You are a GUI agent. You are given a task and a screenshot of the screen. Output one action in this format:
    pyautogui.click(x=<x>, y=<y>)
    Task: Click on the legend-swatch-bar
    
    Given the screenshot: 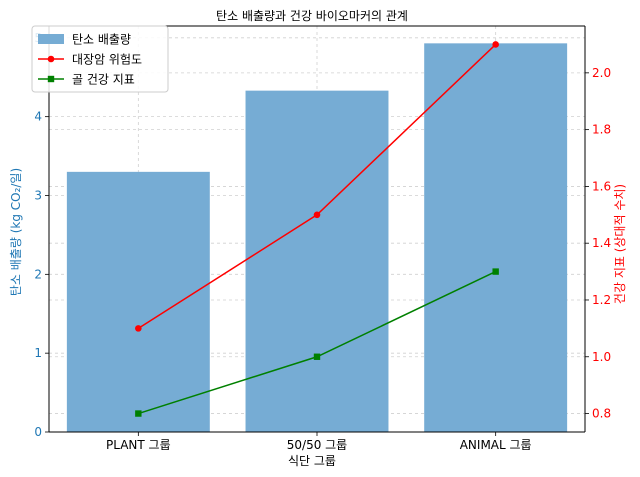 What is the action you would take?
    pyautogui.click(x=51, y=39)
    